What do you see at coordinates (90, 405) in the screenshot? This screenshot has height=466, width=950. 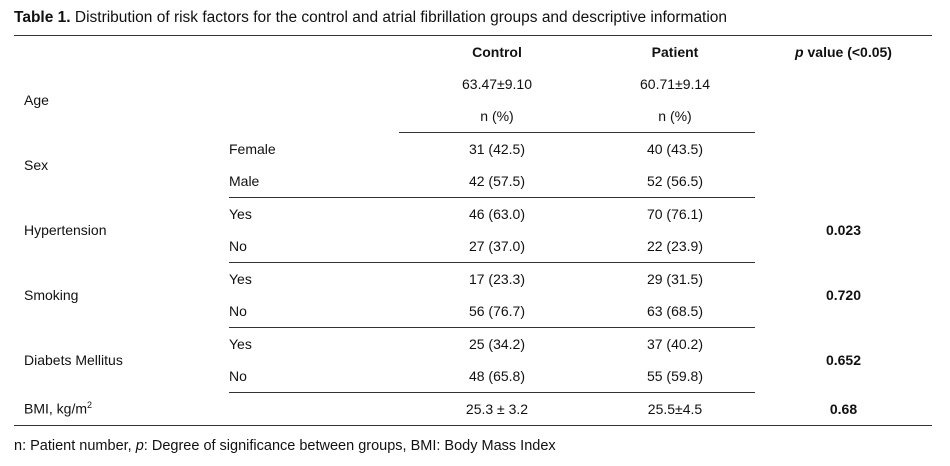 I see `bmi-label-sup: 2` at bounding box center [90, 405].